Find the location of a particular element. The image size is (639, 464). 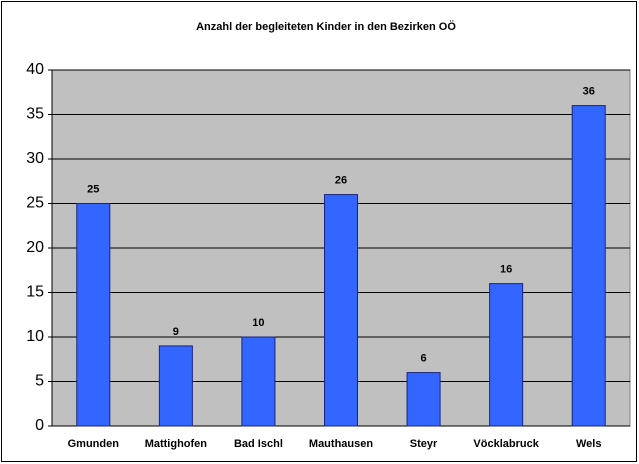

x-tick-label: Wels is located at coordinates (588, 444).